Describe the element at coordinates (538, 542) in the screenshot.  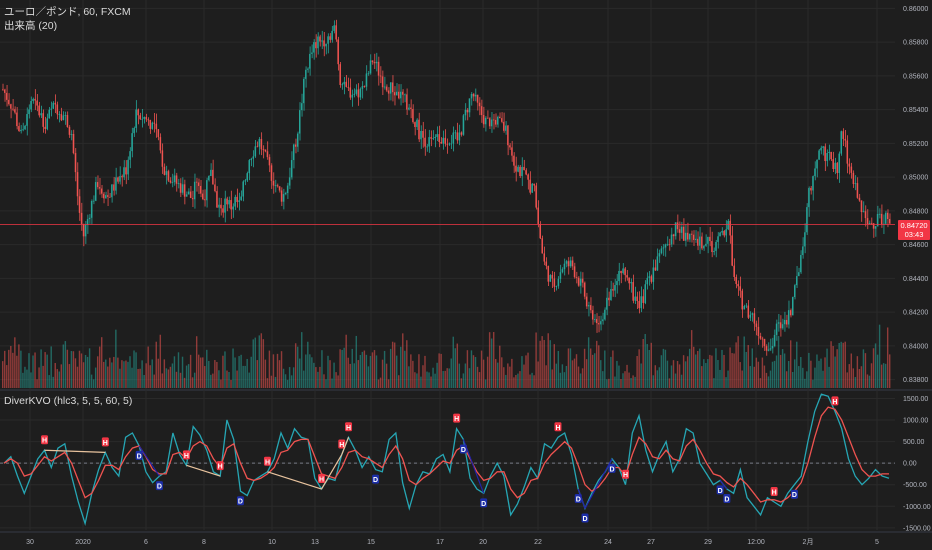
I see `x-tick-label: 22` at that location.